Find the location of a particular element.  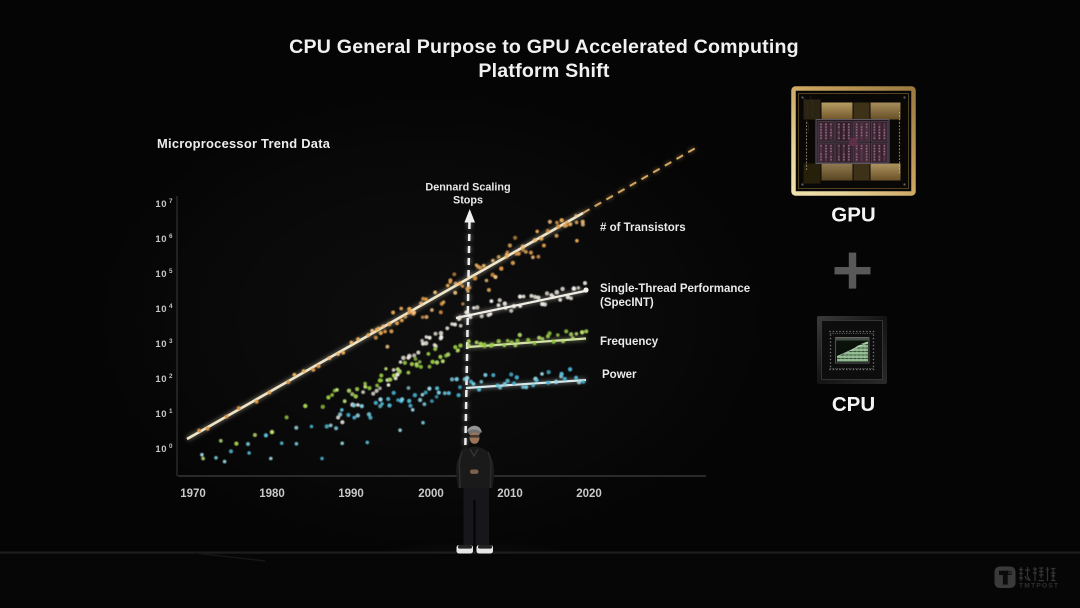

svg-text: Frequency is located at coordinates (629, 342).